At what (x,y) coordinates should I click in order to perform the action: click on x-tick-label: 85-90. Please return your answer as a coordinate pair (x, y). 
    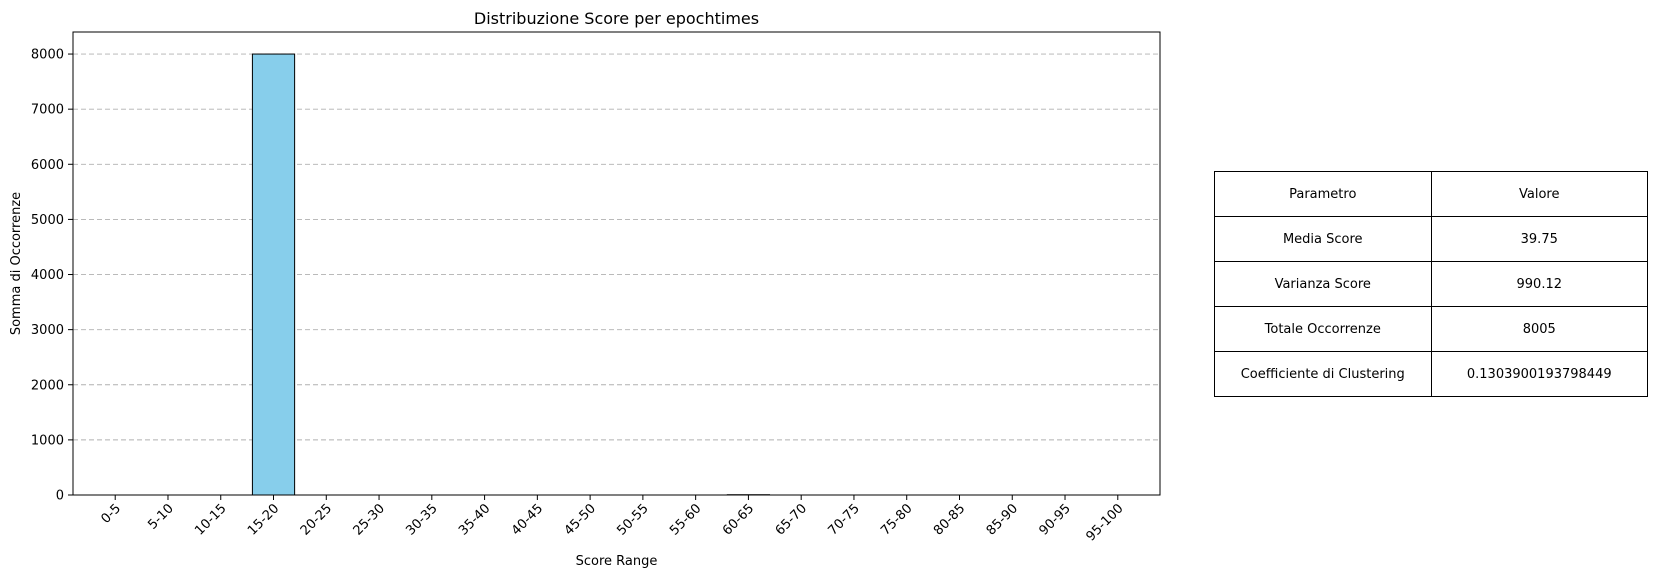
    Looking at the image, I should click on (1002, 519).